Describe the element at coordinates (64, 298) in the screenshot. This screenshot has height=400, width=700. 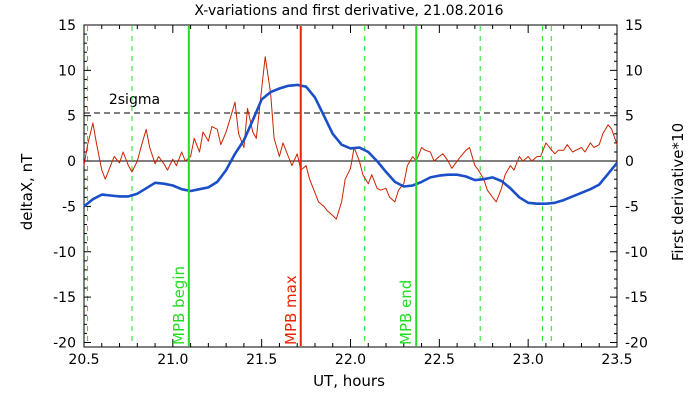
I see `y-tick-label-left: -15` at that location.